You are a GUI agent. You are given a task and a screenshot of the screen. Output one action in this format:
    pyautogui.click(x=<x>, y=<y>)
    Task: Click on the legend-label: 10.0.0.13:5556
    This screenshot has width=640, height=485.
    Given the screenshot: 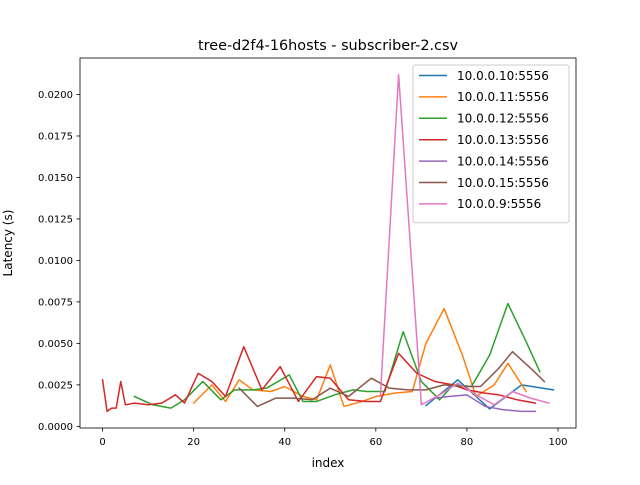 What is the action you would take?
    pyautogui.click(x=503, y=140)
    